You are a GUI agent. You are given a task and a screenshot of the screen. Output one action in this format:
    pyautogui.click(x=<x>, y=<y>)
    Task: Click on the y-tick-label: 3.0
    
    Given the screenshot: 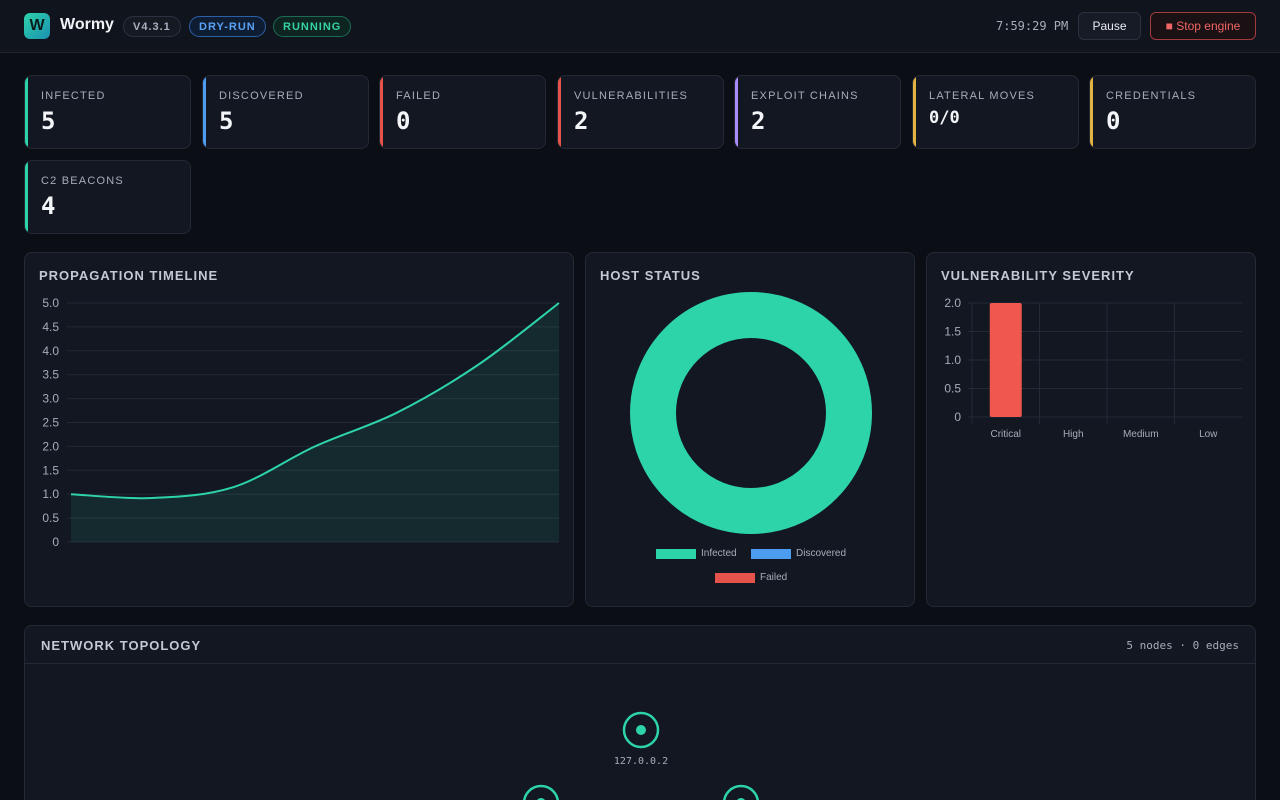 What is the action you would take?
    pyautogui.click(x=50, y=399)
    